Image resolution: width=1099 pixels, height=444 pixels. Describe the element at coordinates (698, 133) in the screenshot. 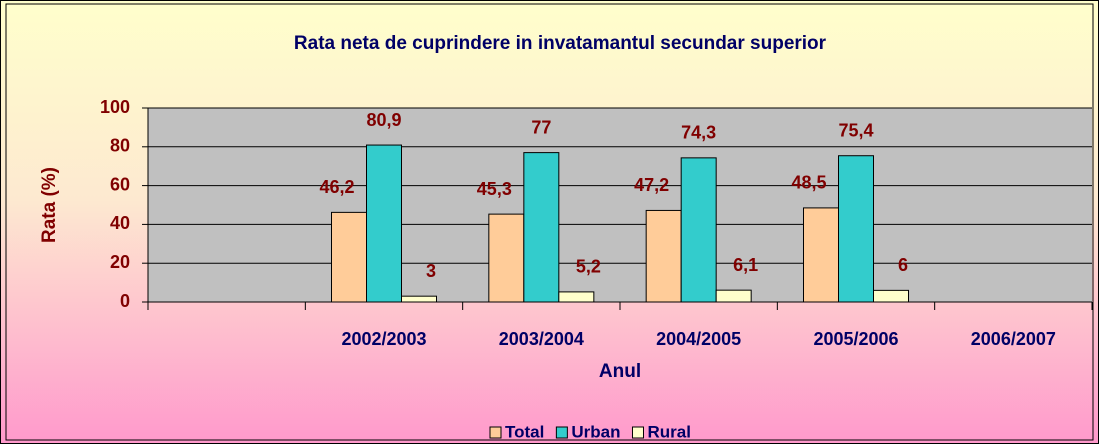

I see `value-label: 74,3` at that location.